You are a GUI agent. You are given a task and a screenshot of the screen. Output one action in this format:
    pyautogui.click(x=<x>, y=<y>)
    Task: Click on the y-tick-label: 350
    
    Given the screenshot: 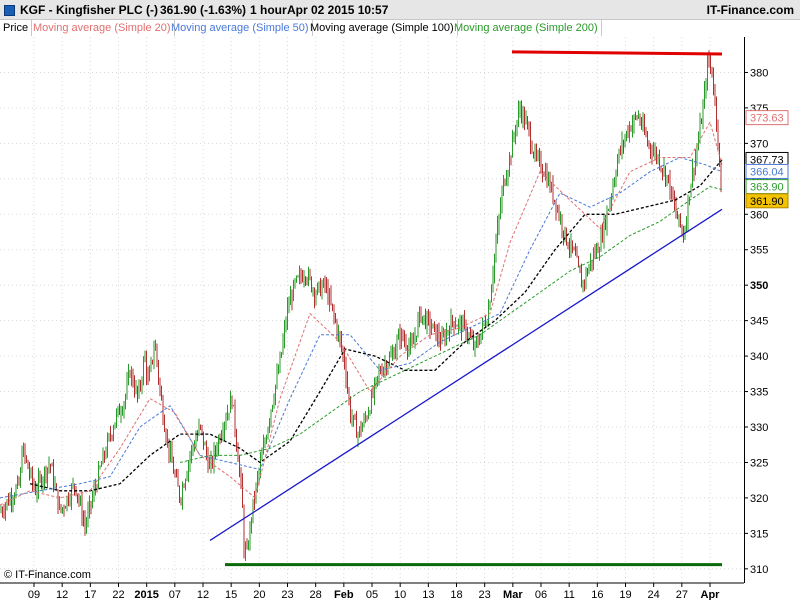 What is the action you would take?
    pyautogui.click(x=759, y=286)
    